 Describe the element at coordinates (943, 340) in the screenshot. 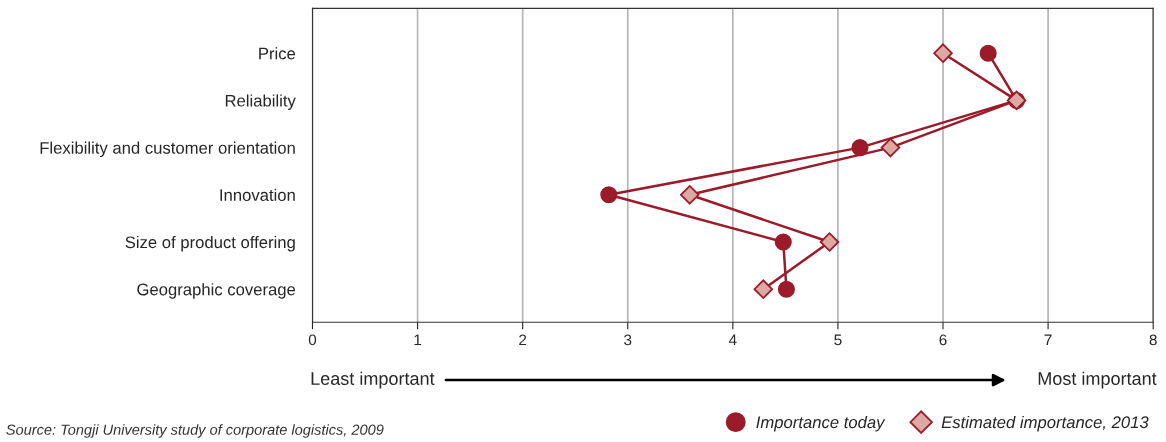

I see `x-tick-label: 6` at that location.